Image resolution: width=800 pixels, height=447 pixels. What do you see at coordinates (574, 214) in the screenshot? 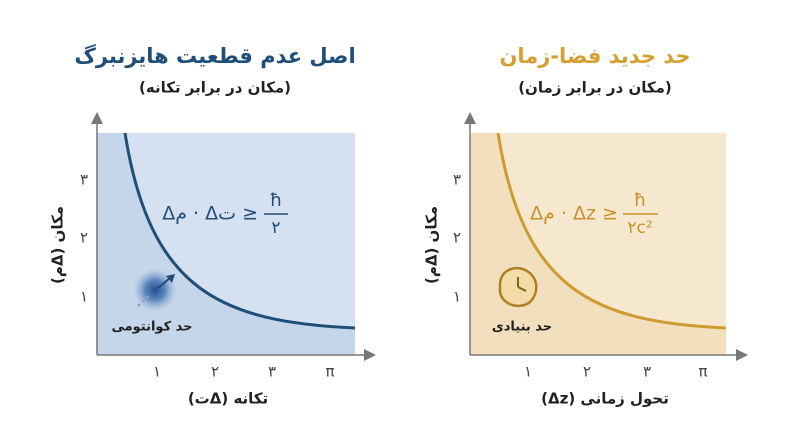
I see `formula-lhs: Δم · Δz ≥` at bounding box center [574, 214].